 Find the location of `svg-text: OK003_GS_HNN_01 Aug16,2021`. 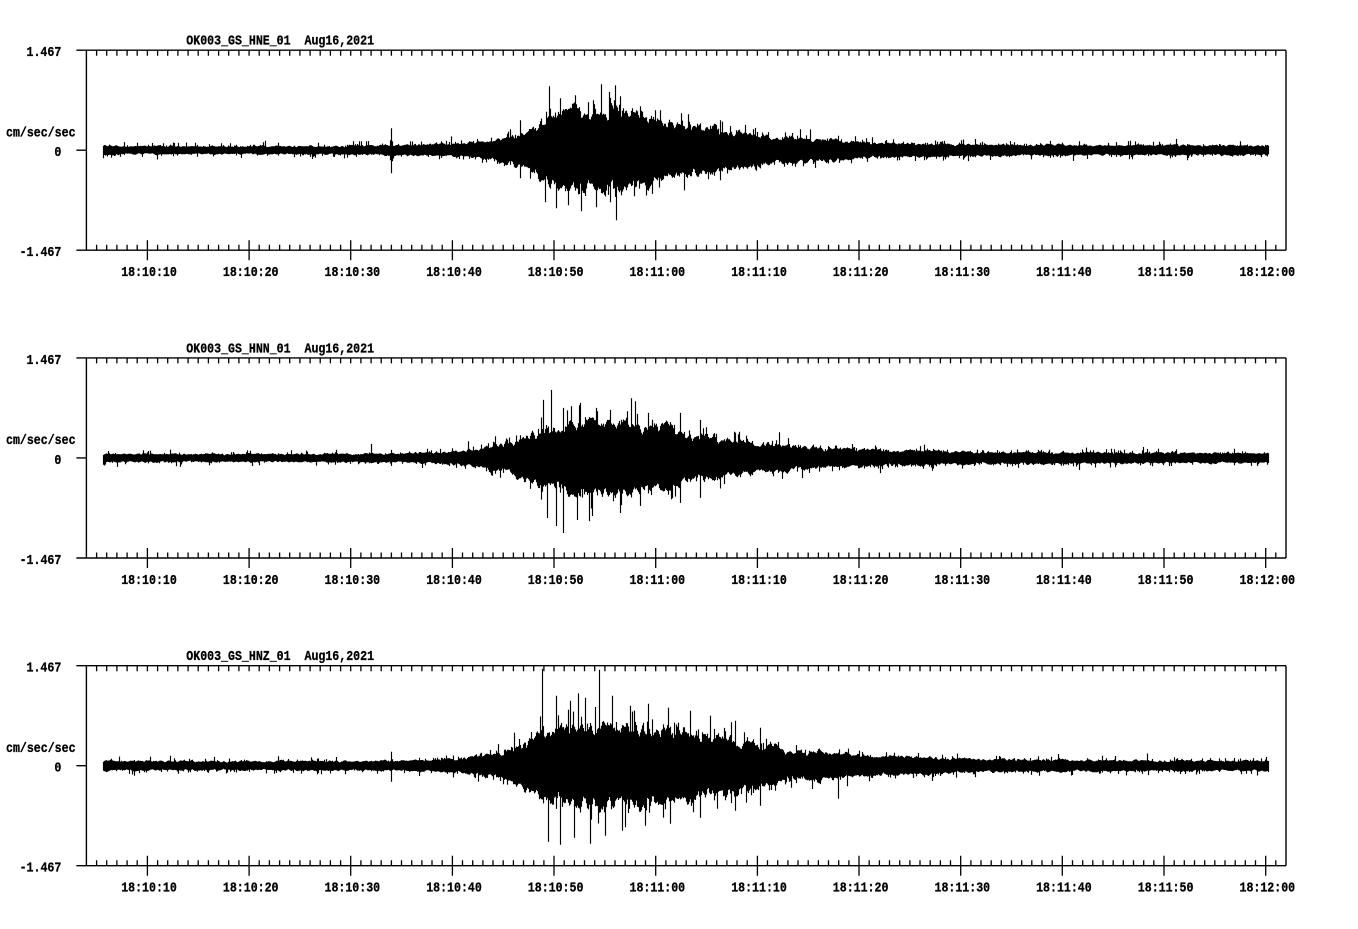

svg-text: OK003_GS_HNN_01 Aug16,2021 is located at coordinates (280, 348).